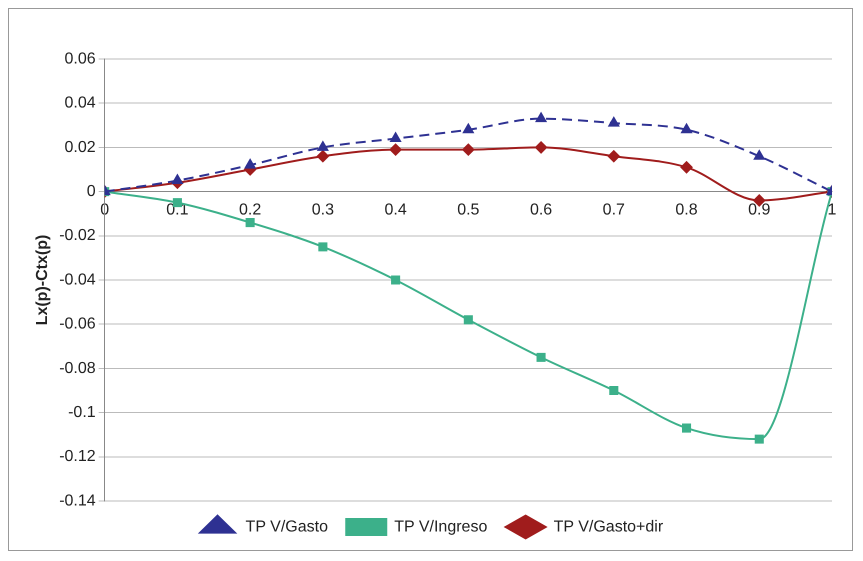 The image size is (863, 561). Describe the element at coordinates (43, 280) in the screenshot. I see `y-axis-title: Lx(p)-Ctx(p)` at that location.